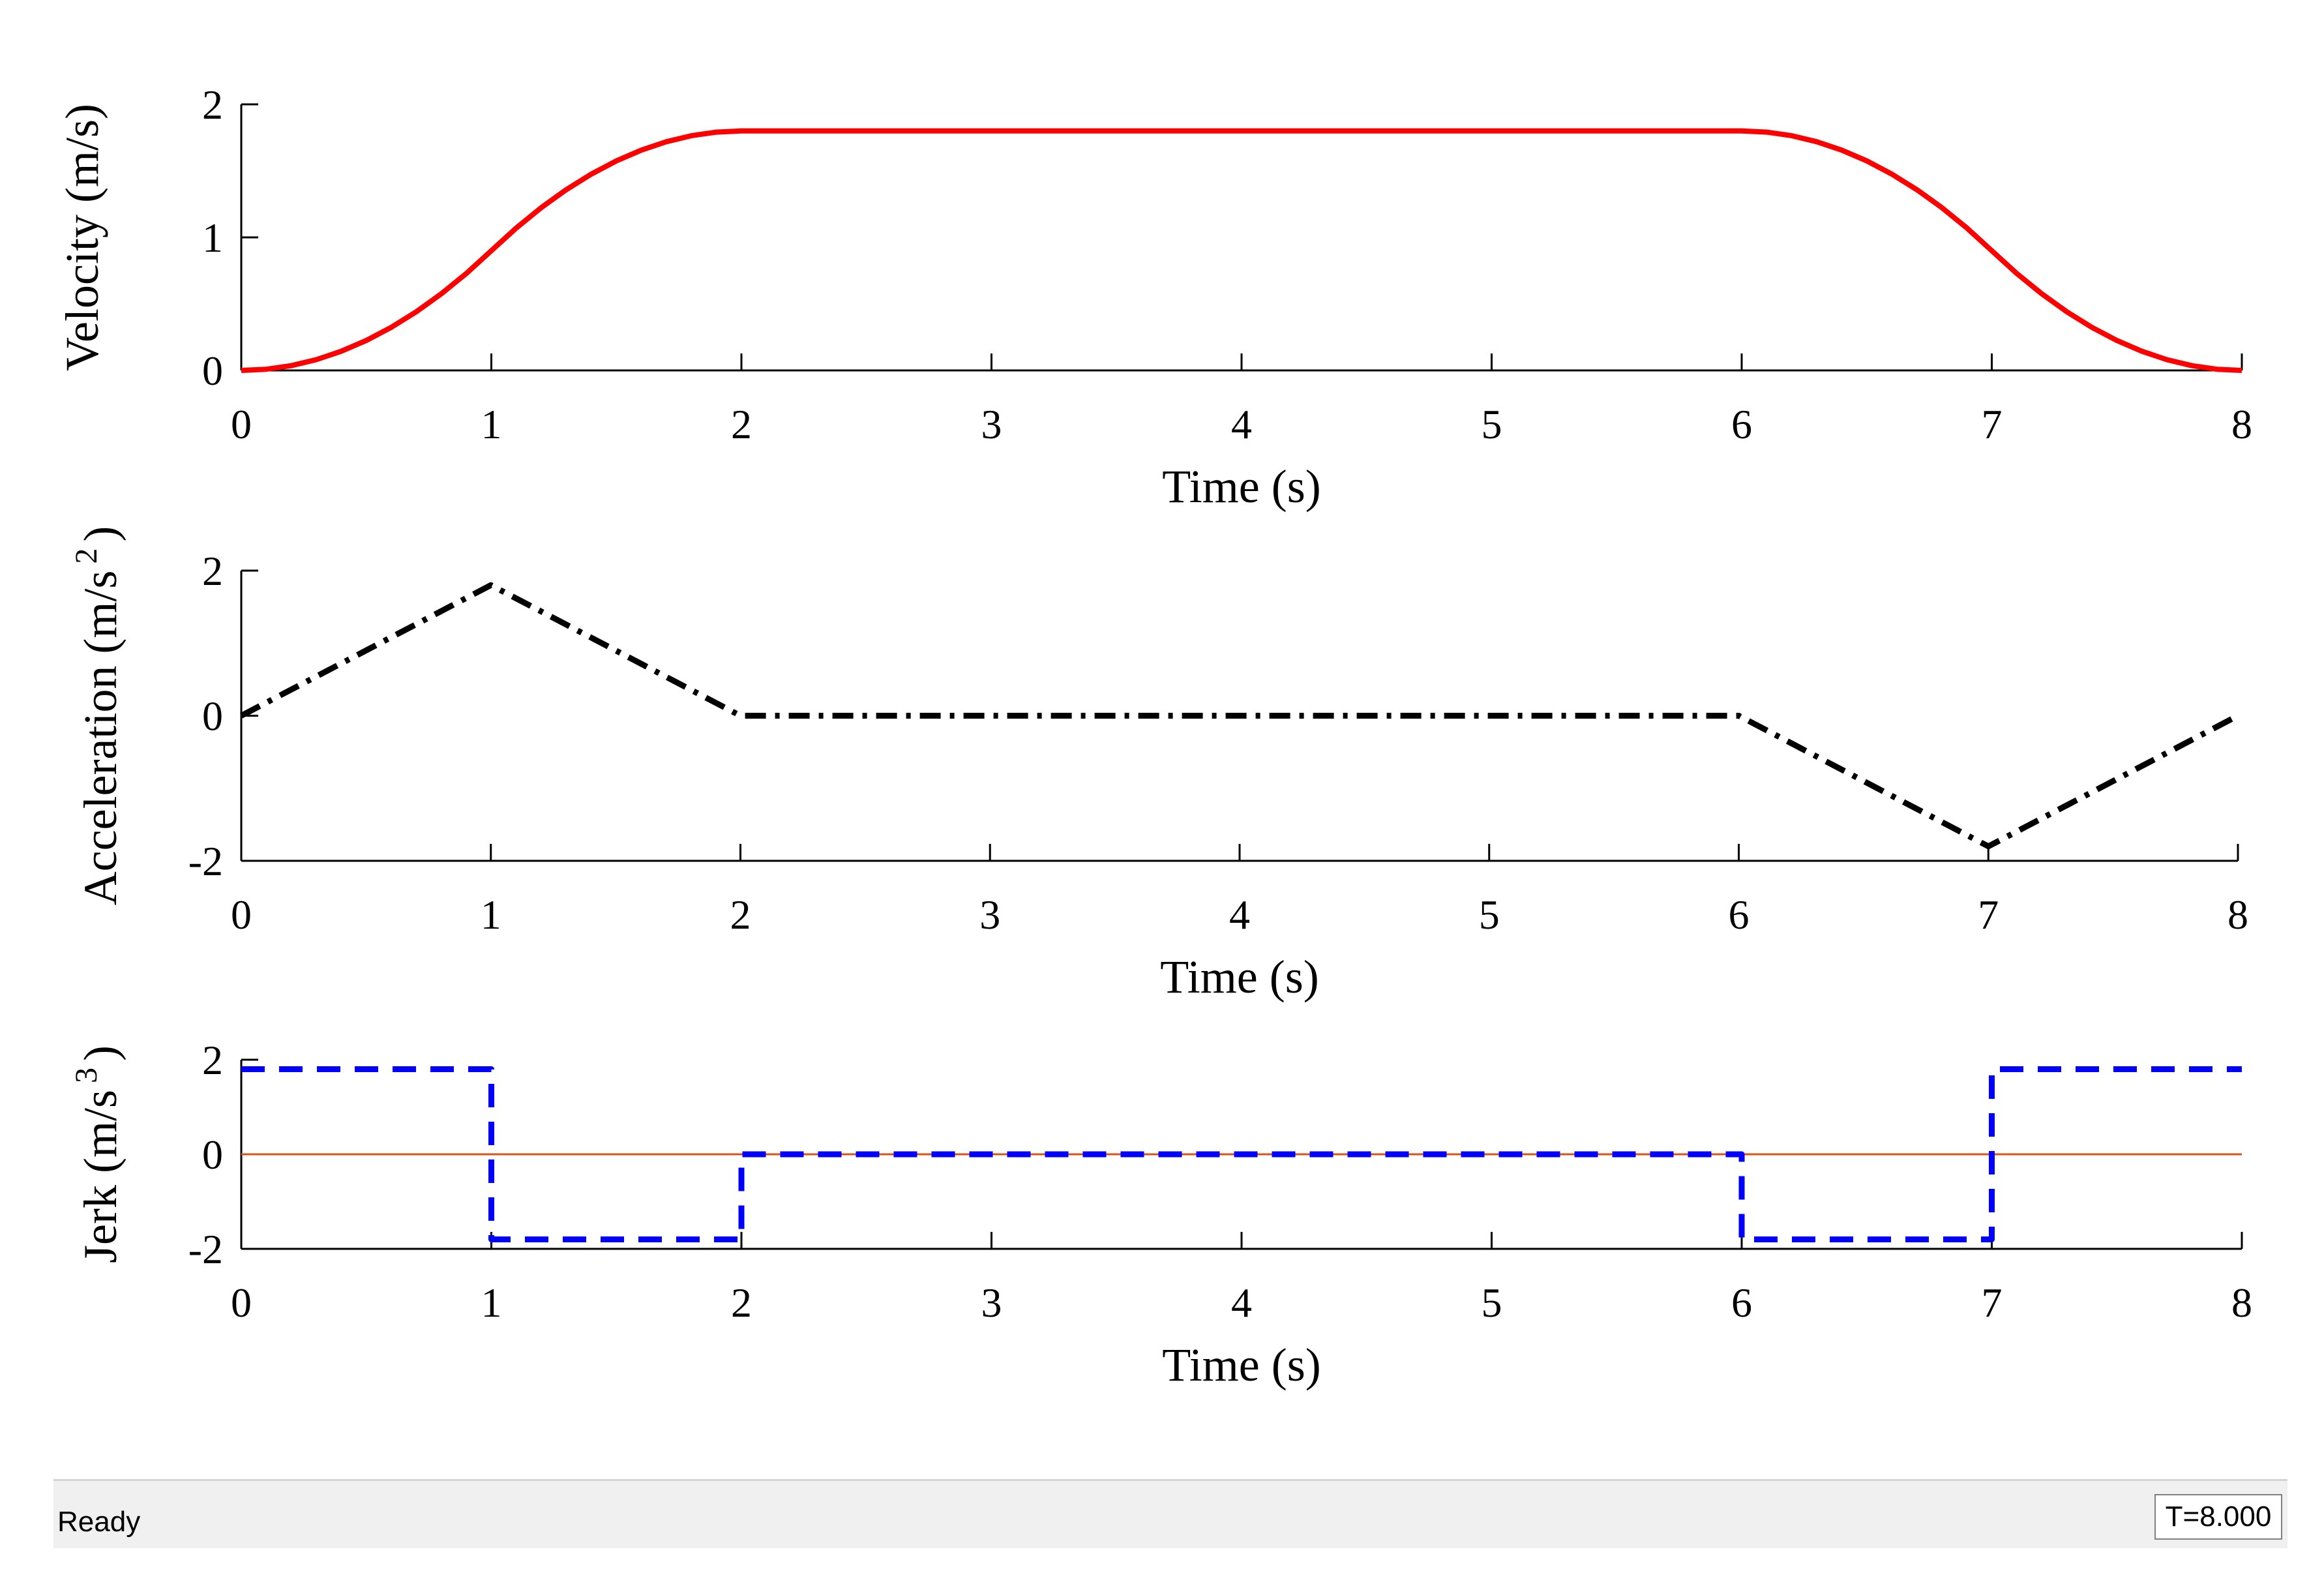 Image resolution: width=2324 pixels, height=1571 pixels. What do you see at coordinates (100, 1176) in the screenshot?
I see `y-axis-label-text: Jerk (m/s` at bounding box center [100, 1176].